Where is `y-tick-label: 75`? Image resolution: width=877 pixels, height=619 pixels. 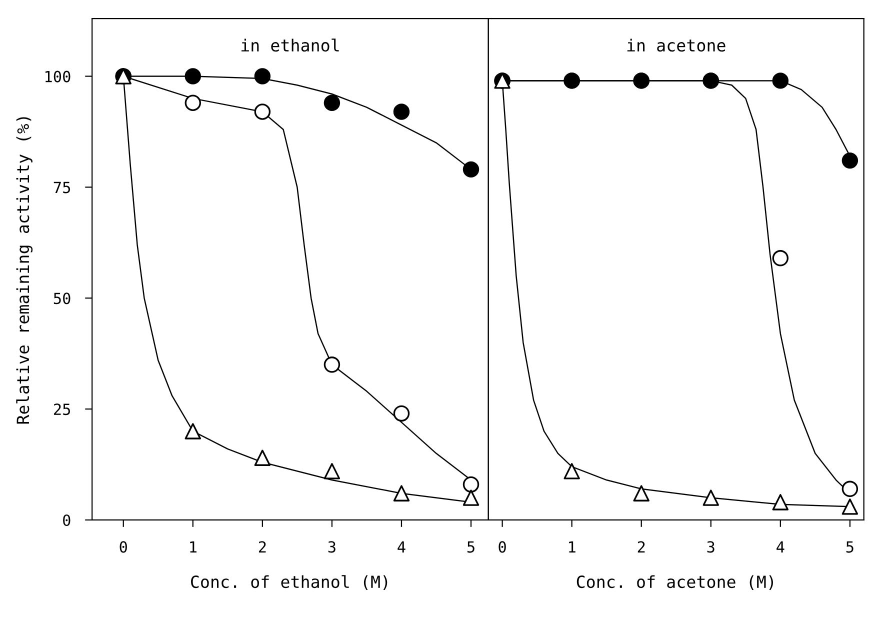
y-tick-label: 75 is located at coordinates (62, 188).